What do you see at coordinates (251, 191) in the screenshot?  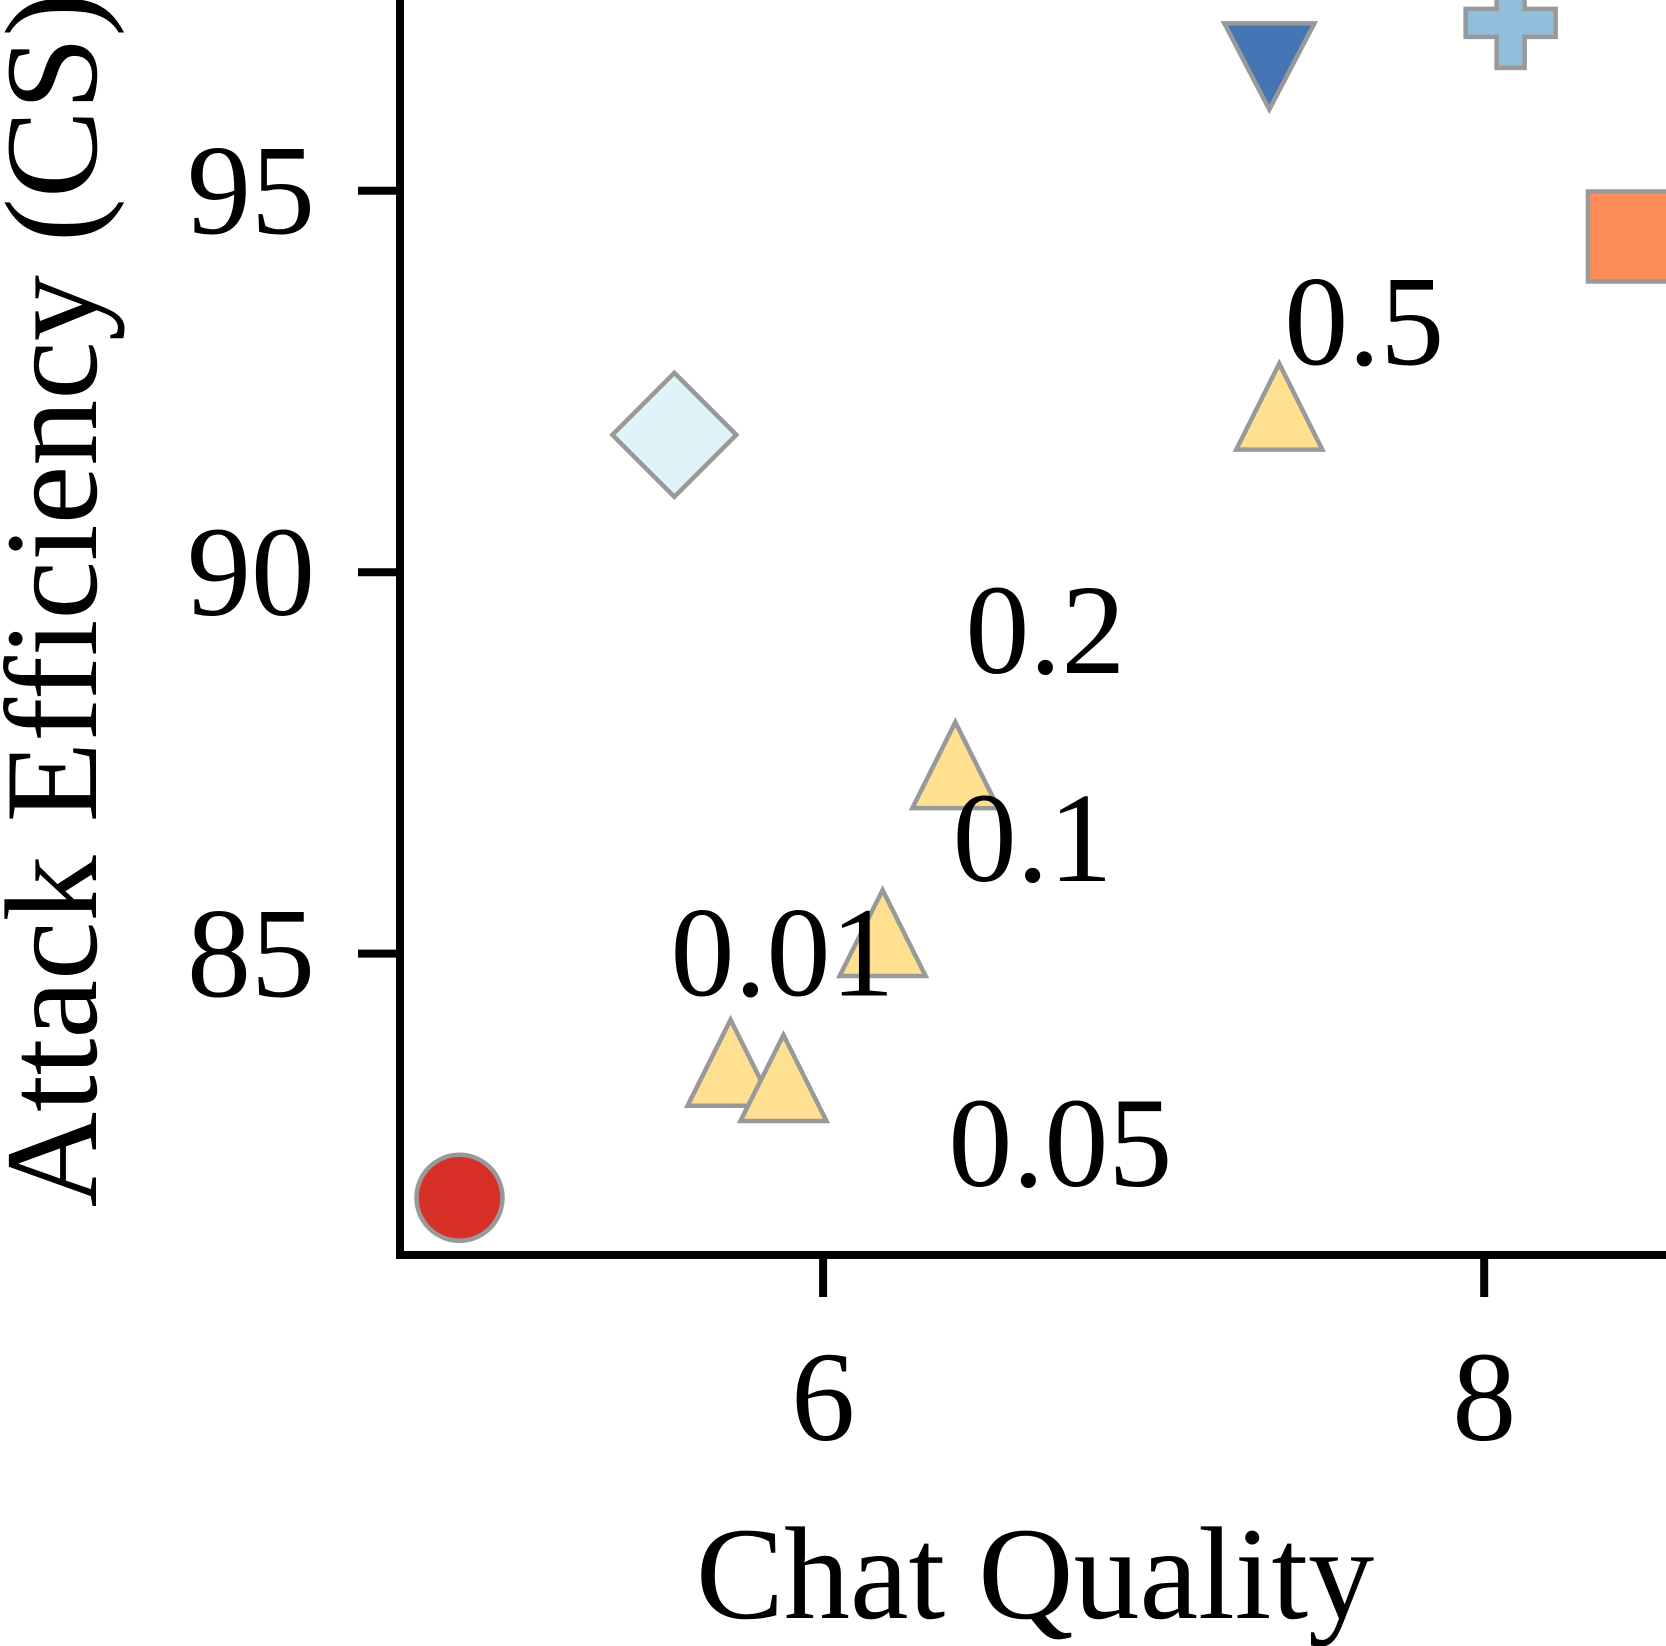 I see `y-tick-label: 95` at bounding box center [251, 191].